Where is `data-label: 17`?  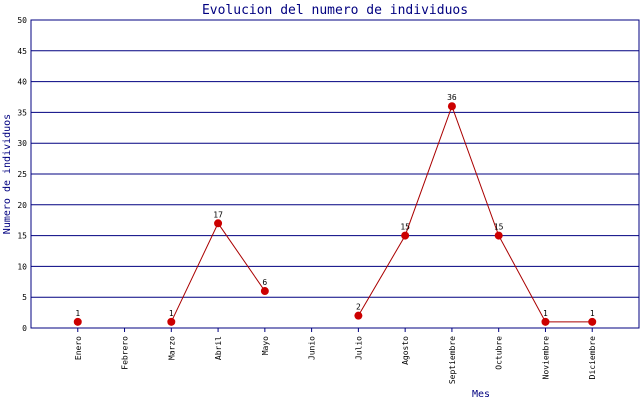 data-label: 17 is located at coordinates (218, 214).